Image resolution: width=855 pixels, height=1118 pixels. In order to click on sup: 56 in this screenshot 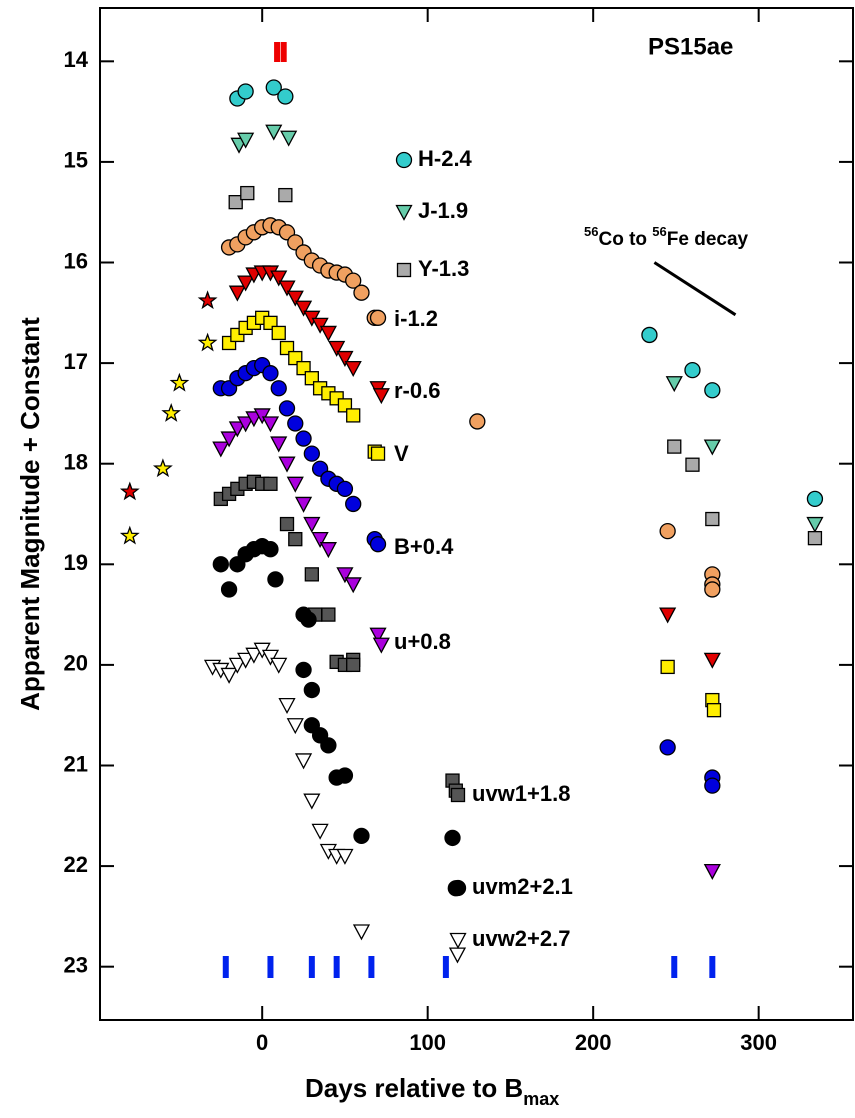, I will do `click(591, 231)`.